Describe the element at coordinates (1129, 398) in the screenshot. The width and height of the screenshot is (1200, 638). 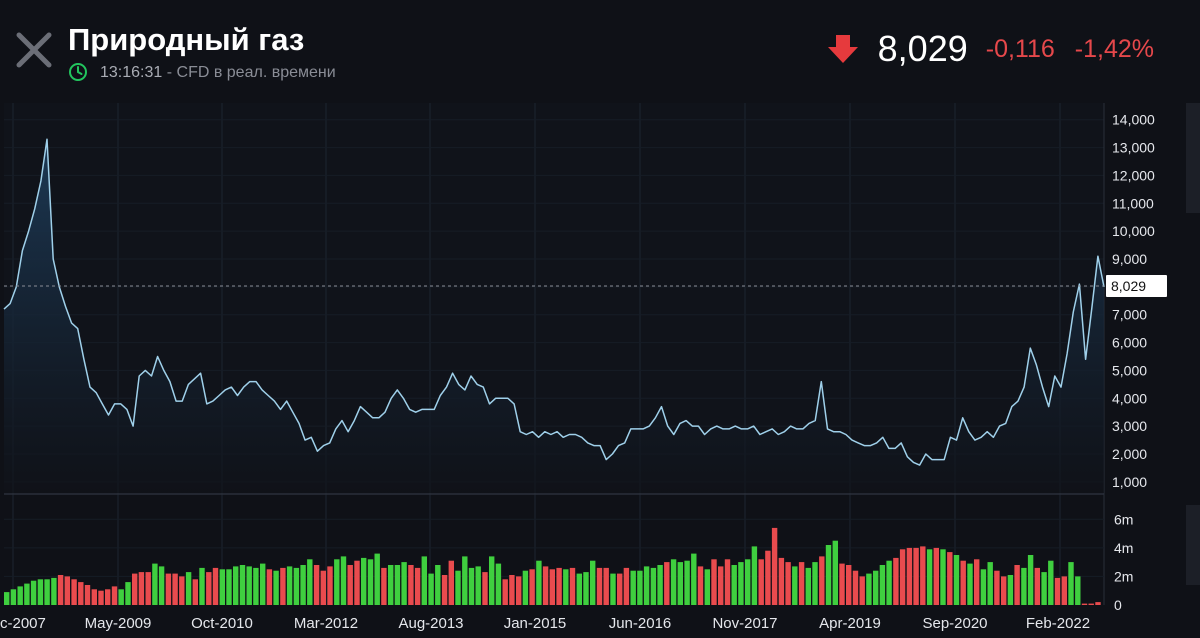
I see `y-tick-label: 4,000` at that location.